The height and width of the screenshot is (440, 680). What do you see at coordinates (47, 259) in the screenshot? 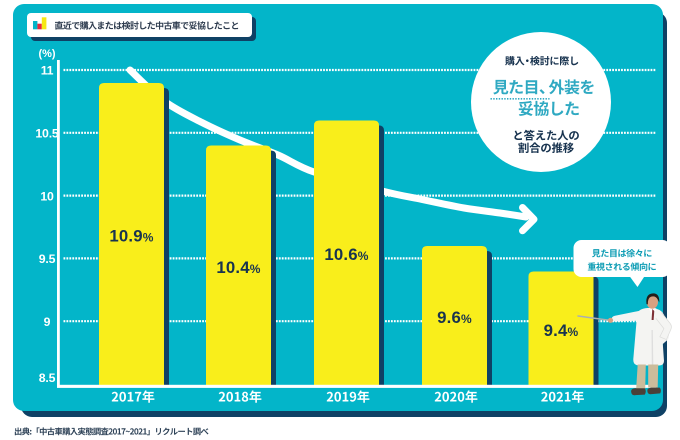
I see `svg-text: 9.5` at bounding box center [47, 259].